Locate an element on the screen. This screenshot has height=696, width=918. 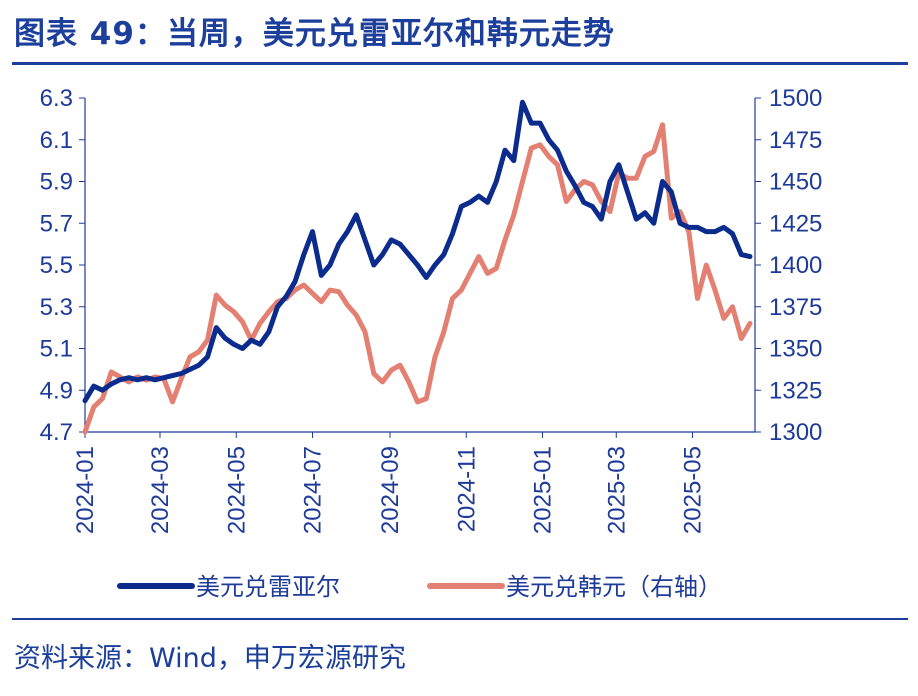
x-axis-tick-label: 2024-05 is located at coordinates (236, 490).